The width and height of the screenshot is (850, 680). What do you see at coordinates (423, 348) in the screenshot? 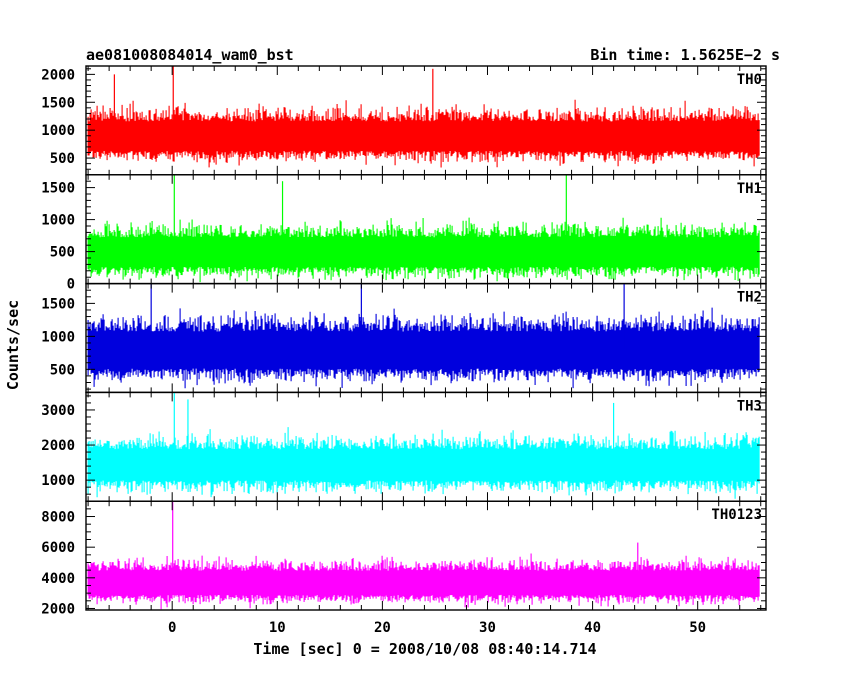
I see `series-th2-trace` at bounding box center [423, 348].